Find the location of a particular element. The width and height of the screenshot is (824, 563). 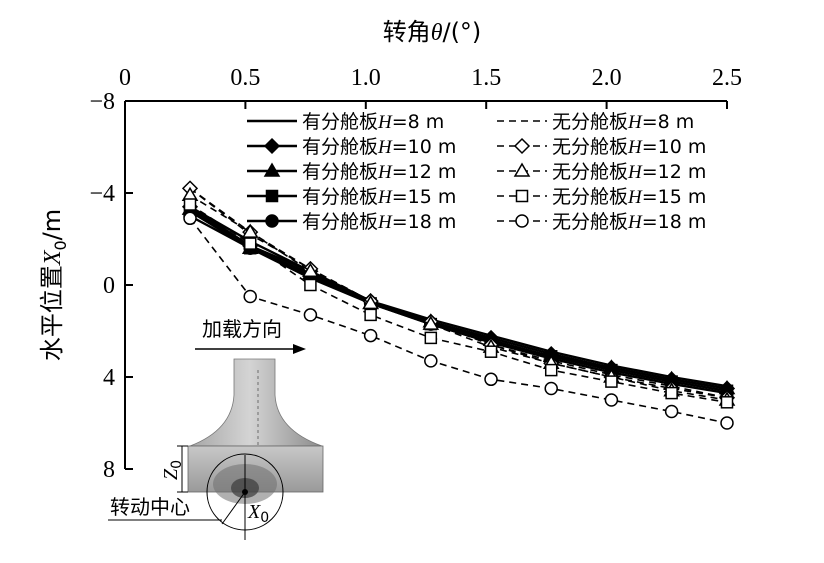

legend-item: 有分舱板H=12 m is located at coordinates (351, 172).